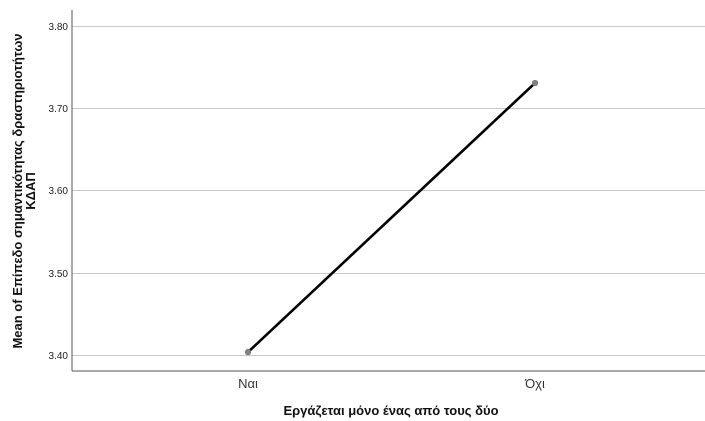 Image resolution: width=705 pixels, height=421 pixels. Describe the element at coordinates (390, 410) in the screenshot. I see `x-axis-title: Εργάζεται μόνο ένας από τους δύο` at that location.